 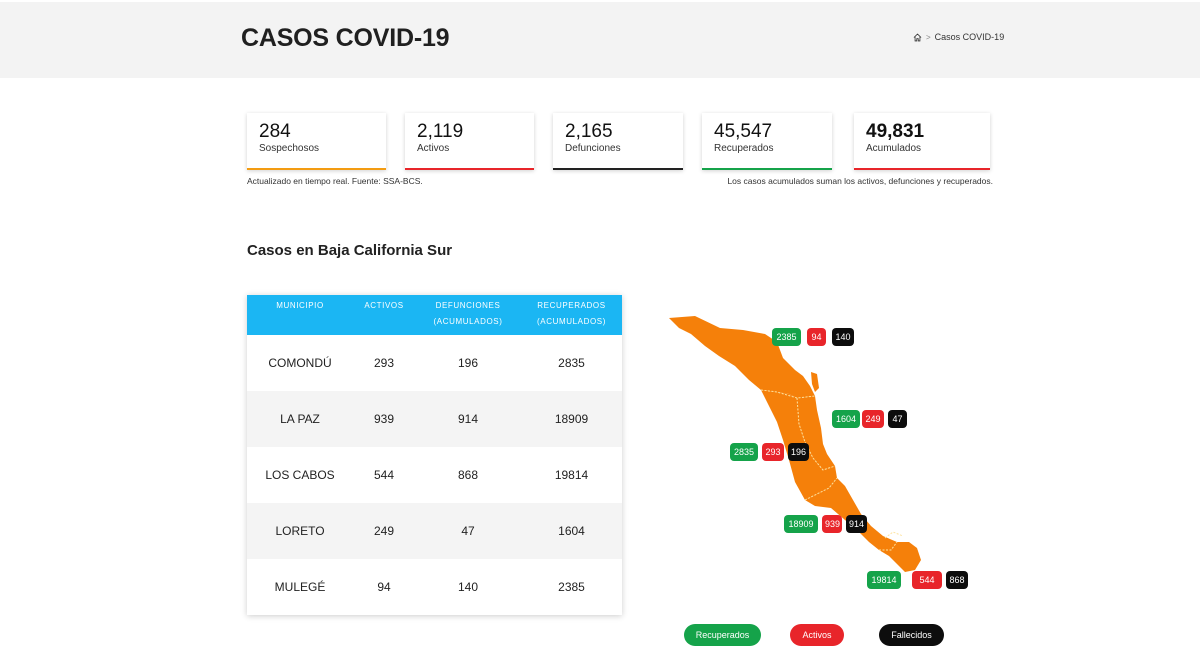 What do you see at coordinates (894, 148) in the screenshot?
I see `stat-label: Acumulados` at bounding box center [894, 148].